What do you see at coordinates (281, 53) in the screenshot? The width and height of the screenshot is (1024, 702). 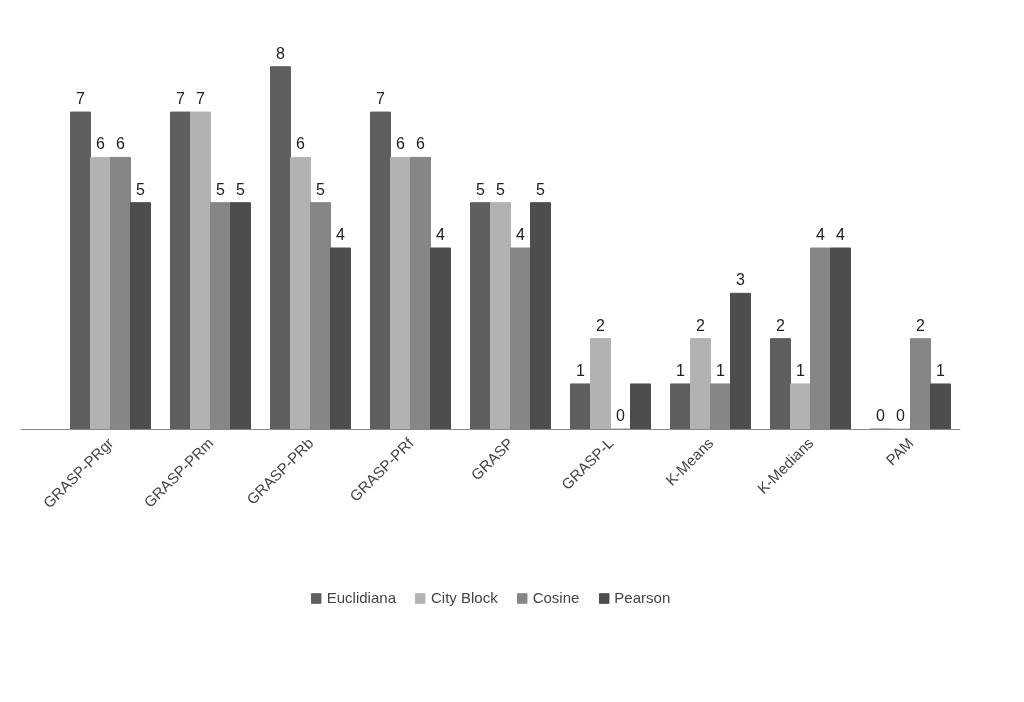 I see `data-label: 8` at bounding box center [281, 53].